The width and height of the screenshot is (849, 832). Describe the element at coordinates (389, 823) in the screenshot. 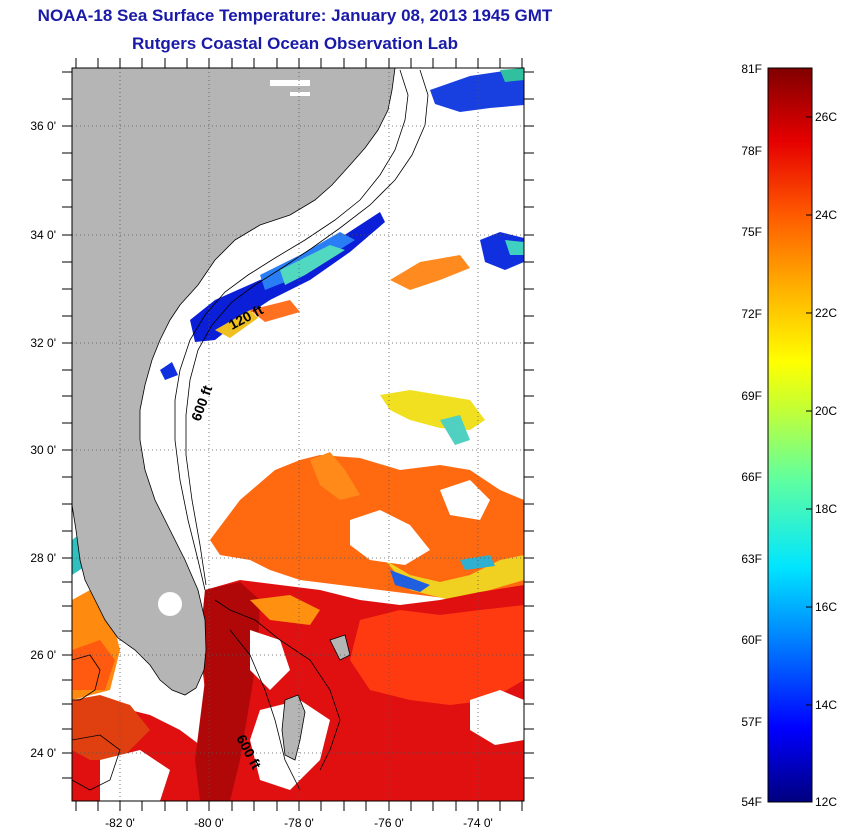

I see `lon-label: -76 0'` at that location.